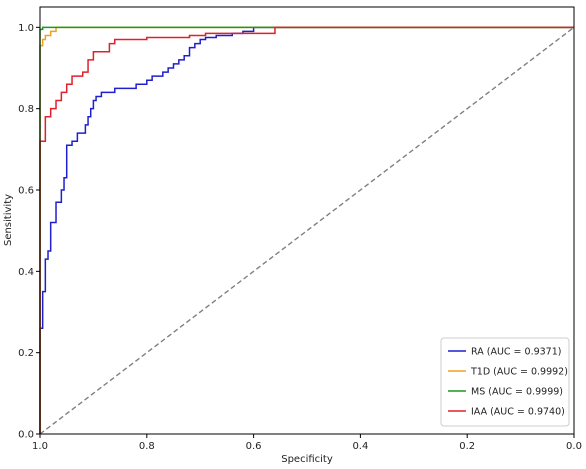 Image resolution: width=586 pixels, height=469 pixels. I want to click on y-tick-label: 0.0, so click(26, 435).